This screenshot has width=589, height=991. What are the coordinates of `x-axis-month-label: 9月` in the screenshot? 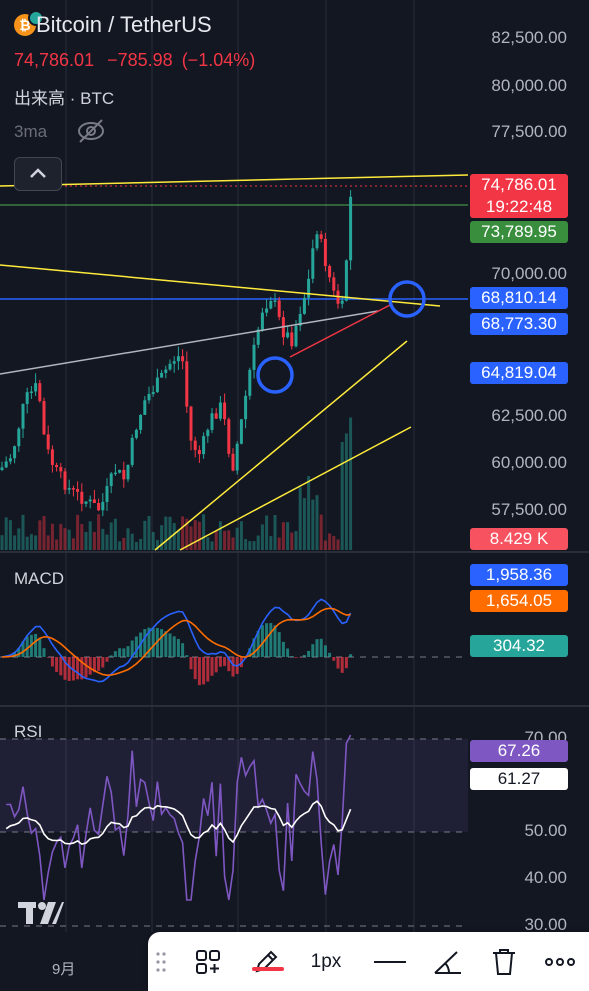 It's located at (64, 969).